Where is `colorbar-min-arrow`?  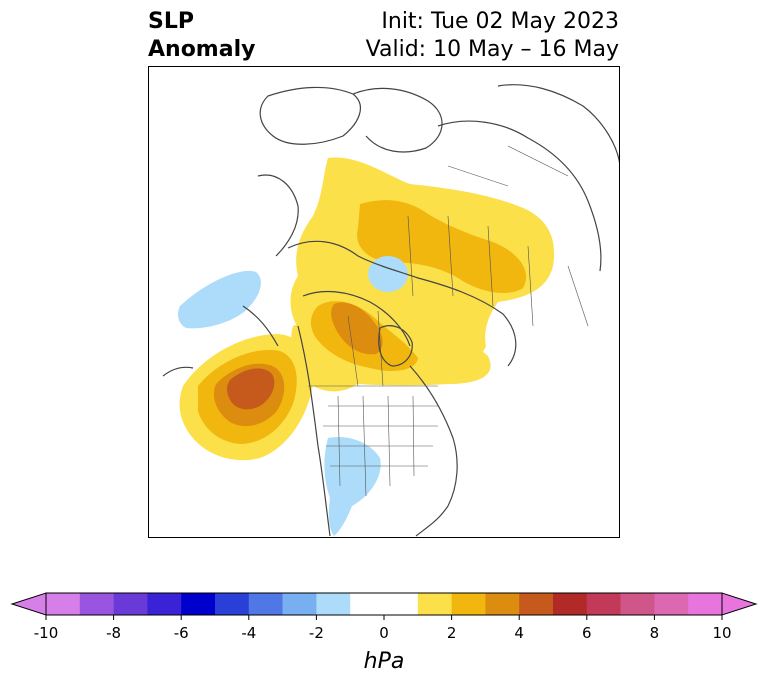 colorbar-min-arrow is located at coordinates (28, 604).